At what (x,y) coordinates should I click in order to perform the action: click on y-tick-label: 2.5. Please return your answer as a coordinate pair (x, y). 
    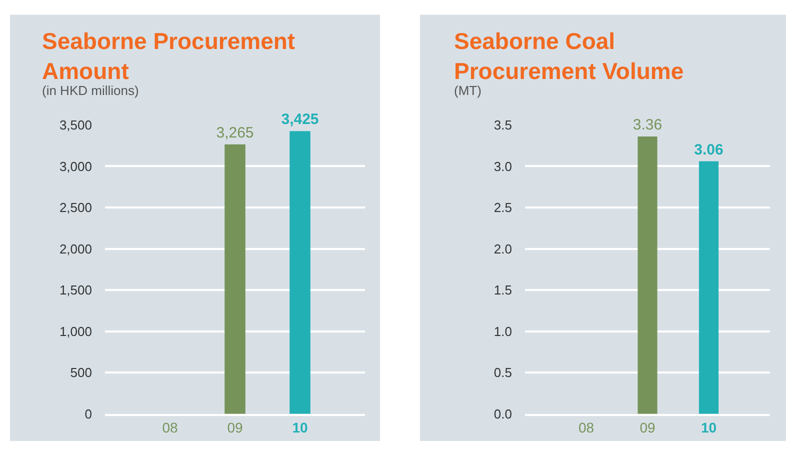
    Looking at the image, I should click on (503, 208).